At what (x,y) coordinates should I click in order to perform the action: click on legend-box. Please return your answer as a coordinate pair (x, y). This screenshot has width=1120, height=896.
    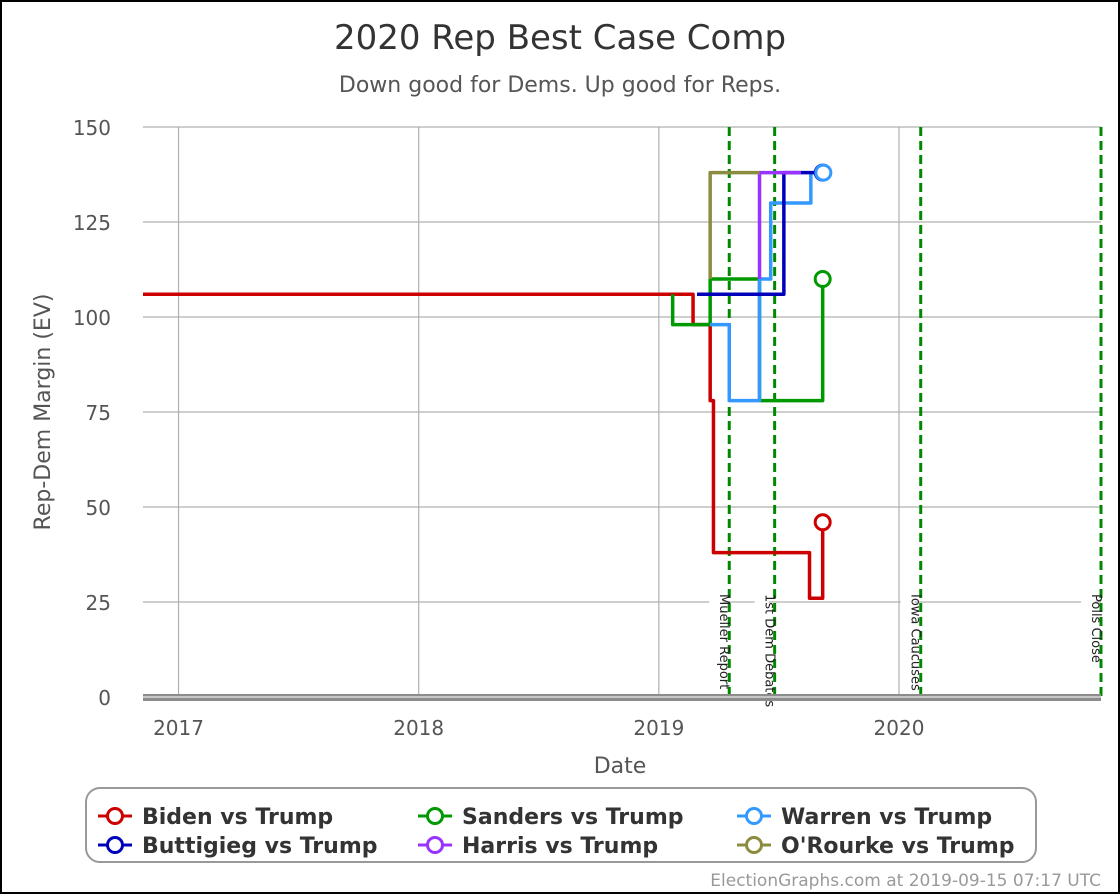
    Looking at the image, I should click on (561, 825).